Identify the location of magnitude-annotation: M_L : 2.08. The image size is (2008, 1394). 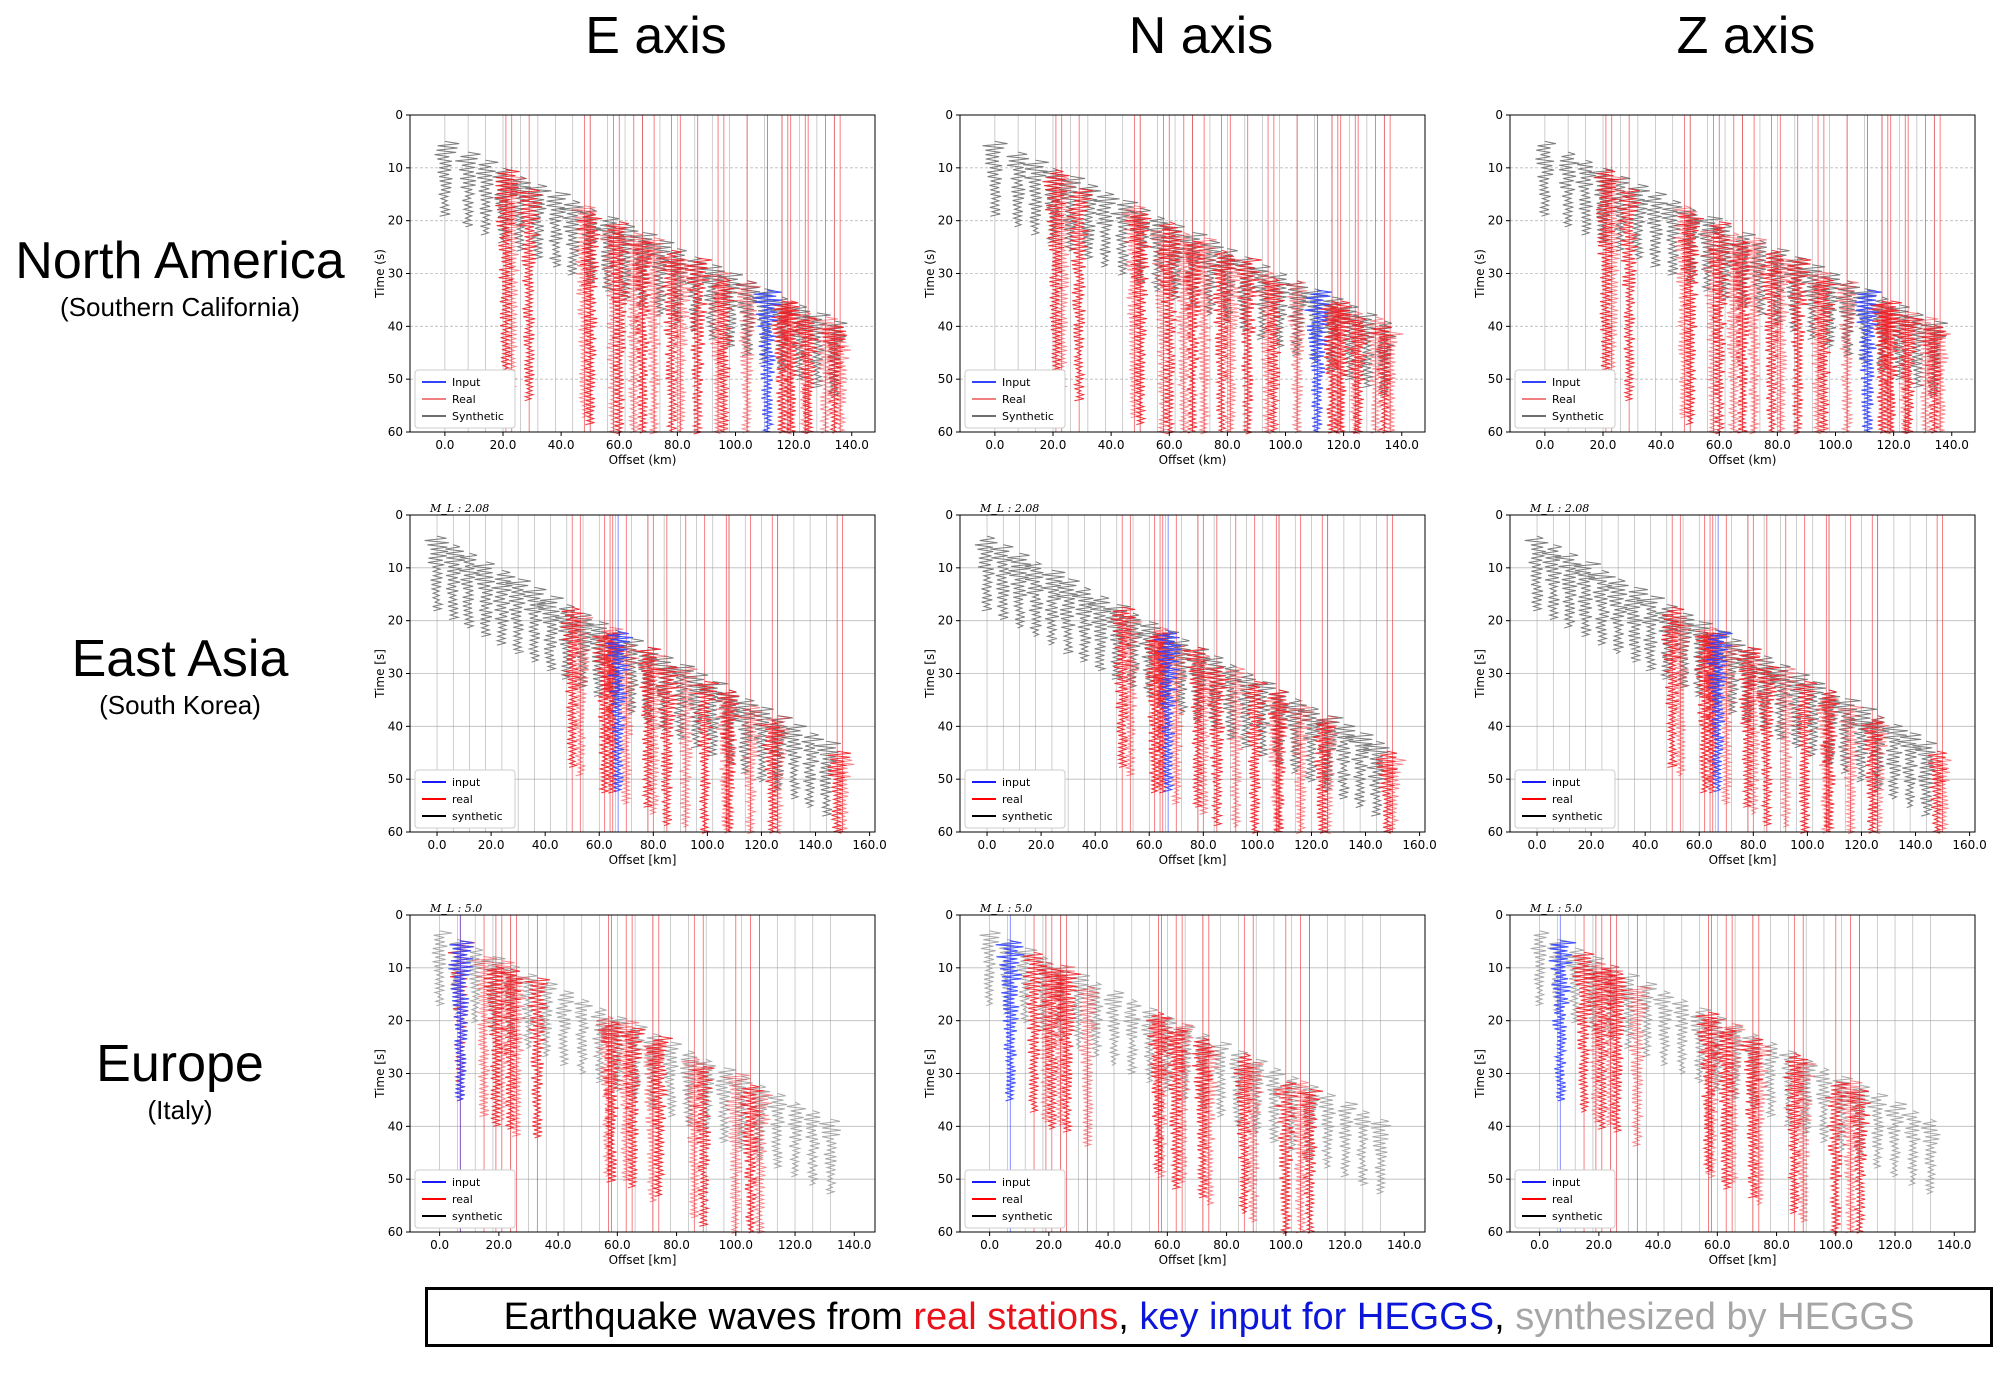
(1559, 508).